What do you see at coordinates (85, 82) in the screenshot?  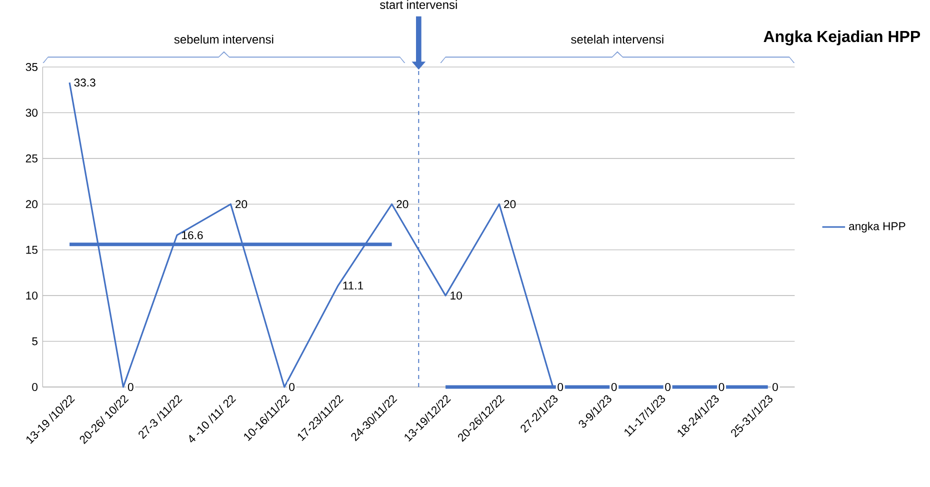 I see `data-label: 33.3` at bounding box center [85, 82].